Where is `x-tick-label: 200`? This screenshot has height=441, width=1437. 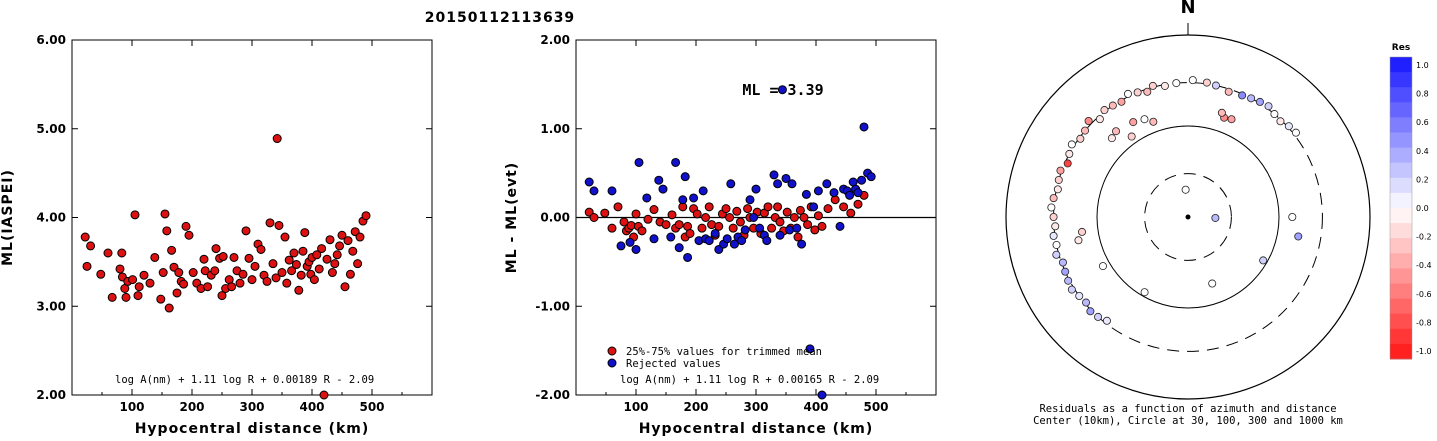 x-tick-label: 200 is located at coordinates (695, 407).